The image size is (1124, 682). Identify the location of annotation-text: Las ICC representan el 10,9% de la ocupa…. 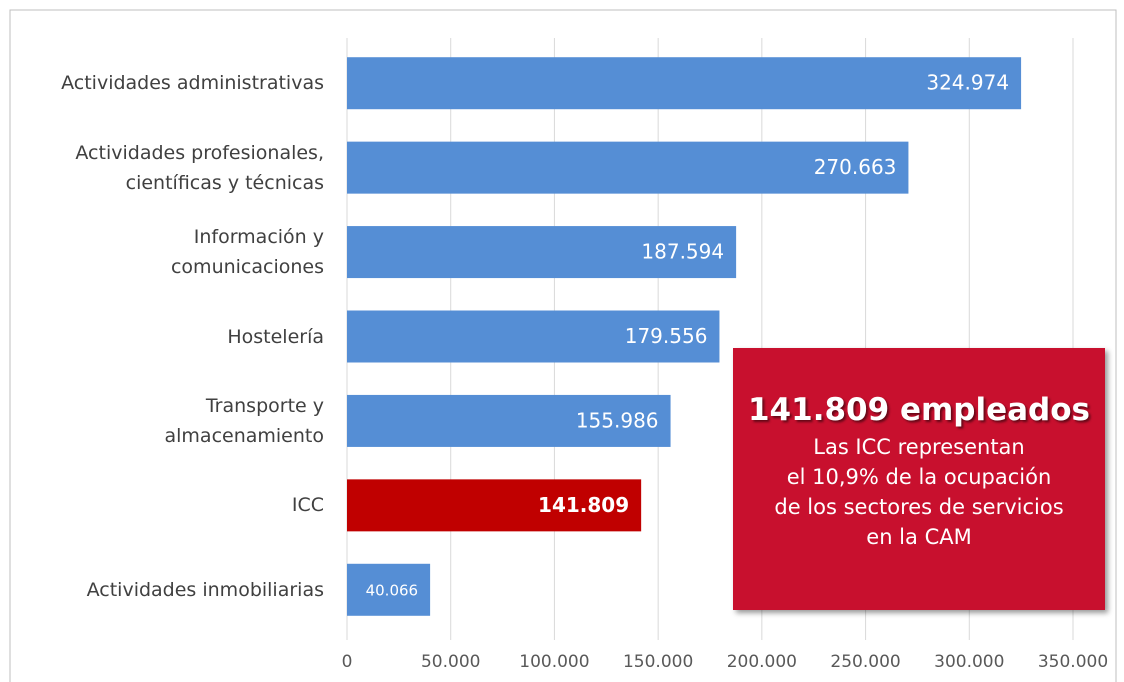
(919, 492).